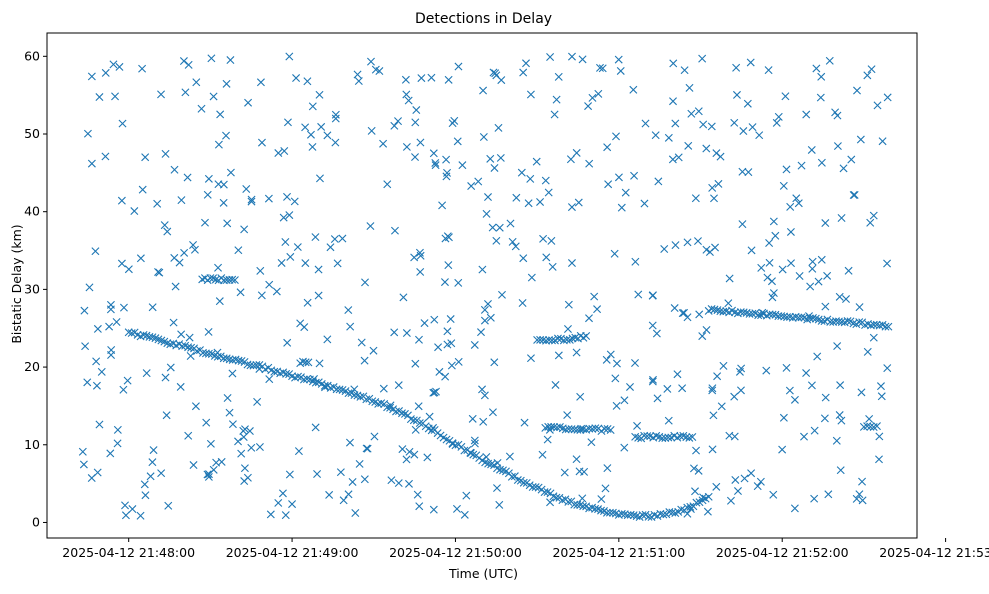 The image size is (989, 594). I want to click on chart-title: Detections in Delay, so click(483, 19).